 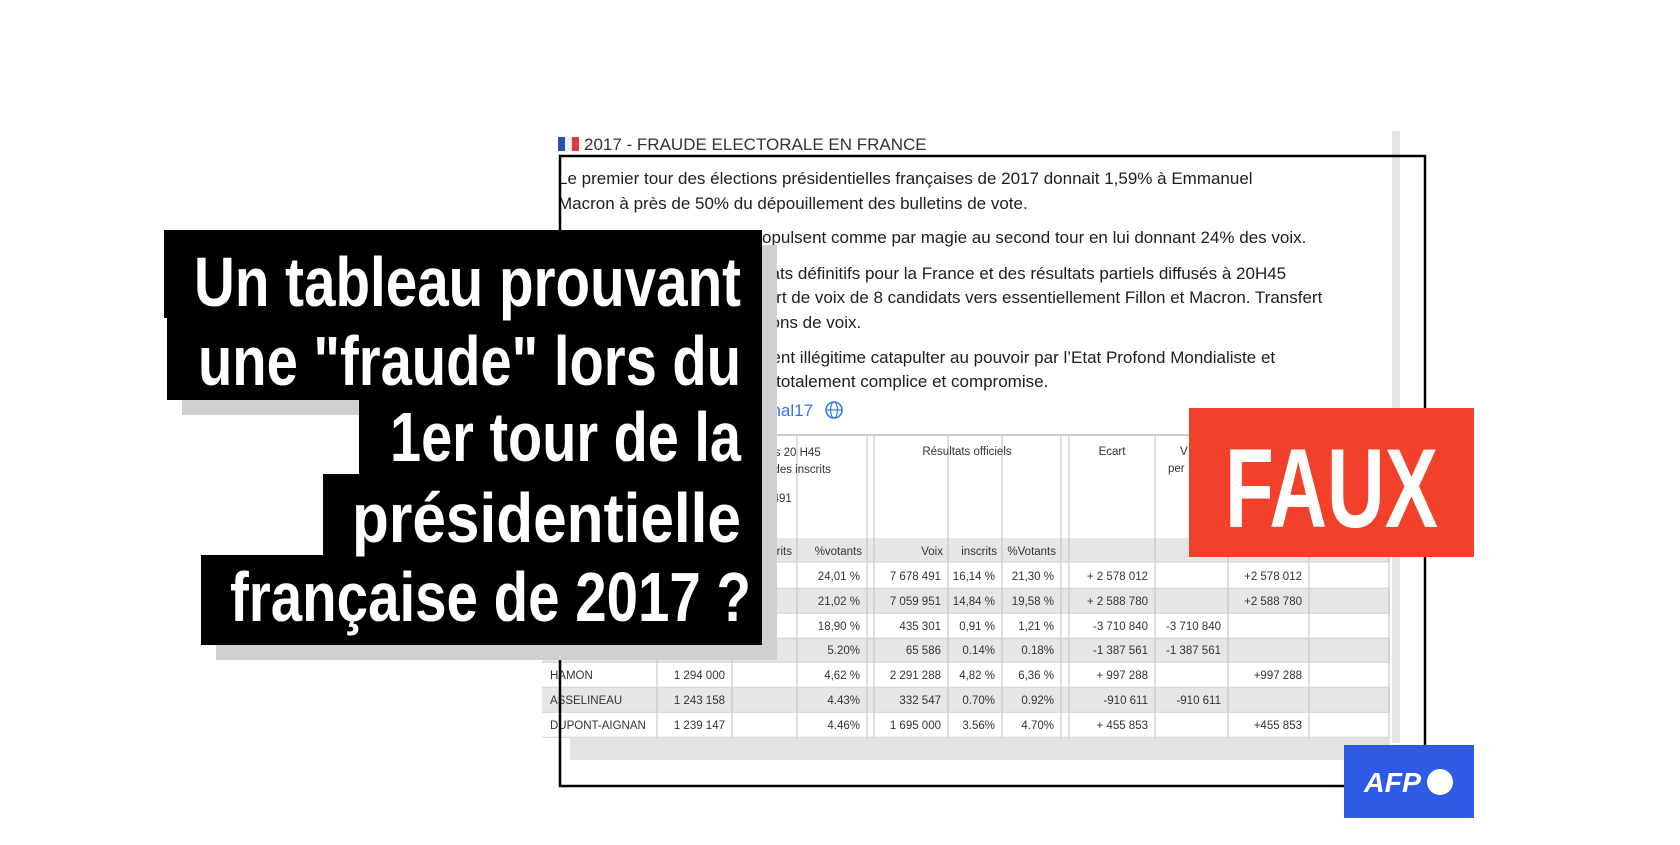 I want to click on table-cell: 1 695 000, so click(x=915, y=726).